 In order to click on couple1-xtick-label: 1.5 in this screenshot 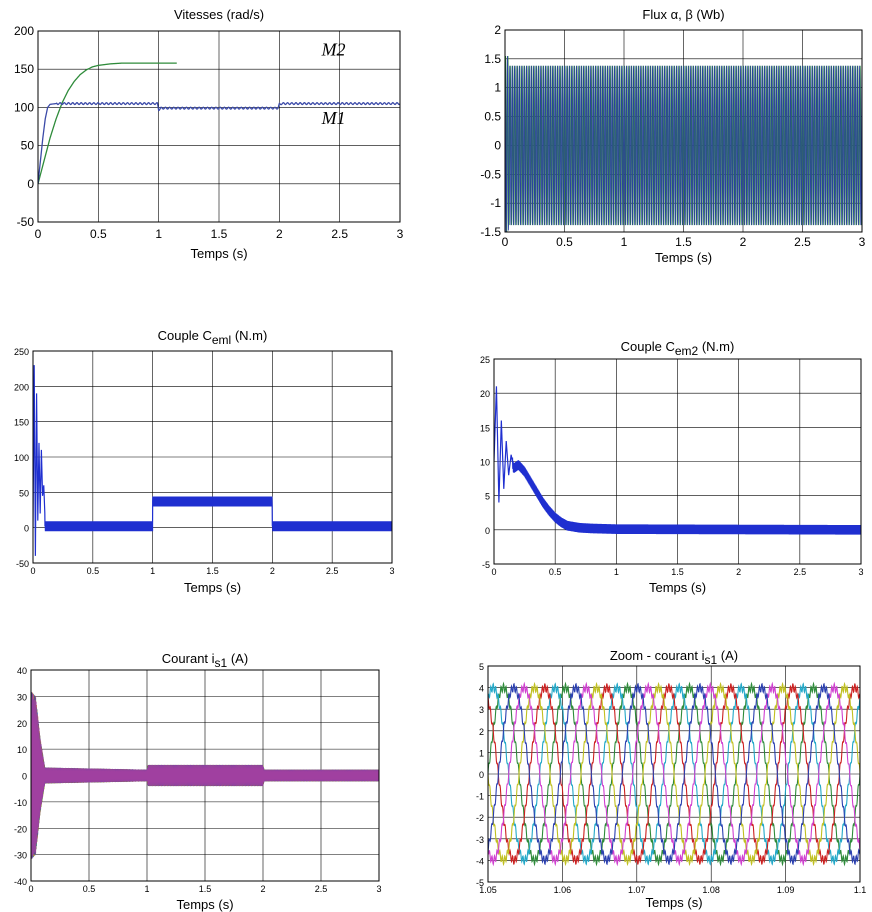, I will do `click(212, 571)`.